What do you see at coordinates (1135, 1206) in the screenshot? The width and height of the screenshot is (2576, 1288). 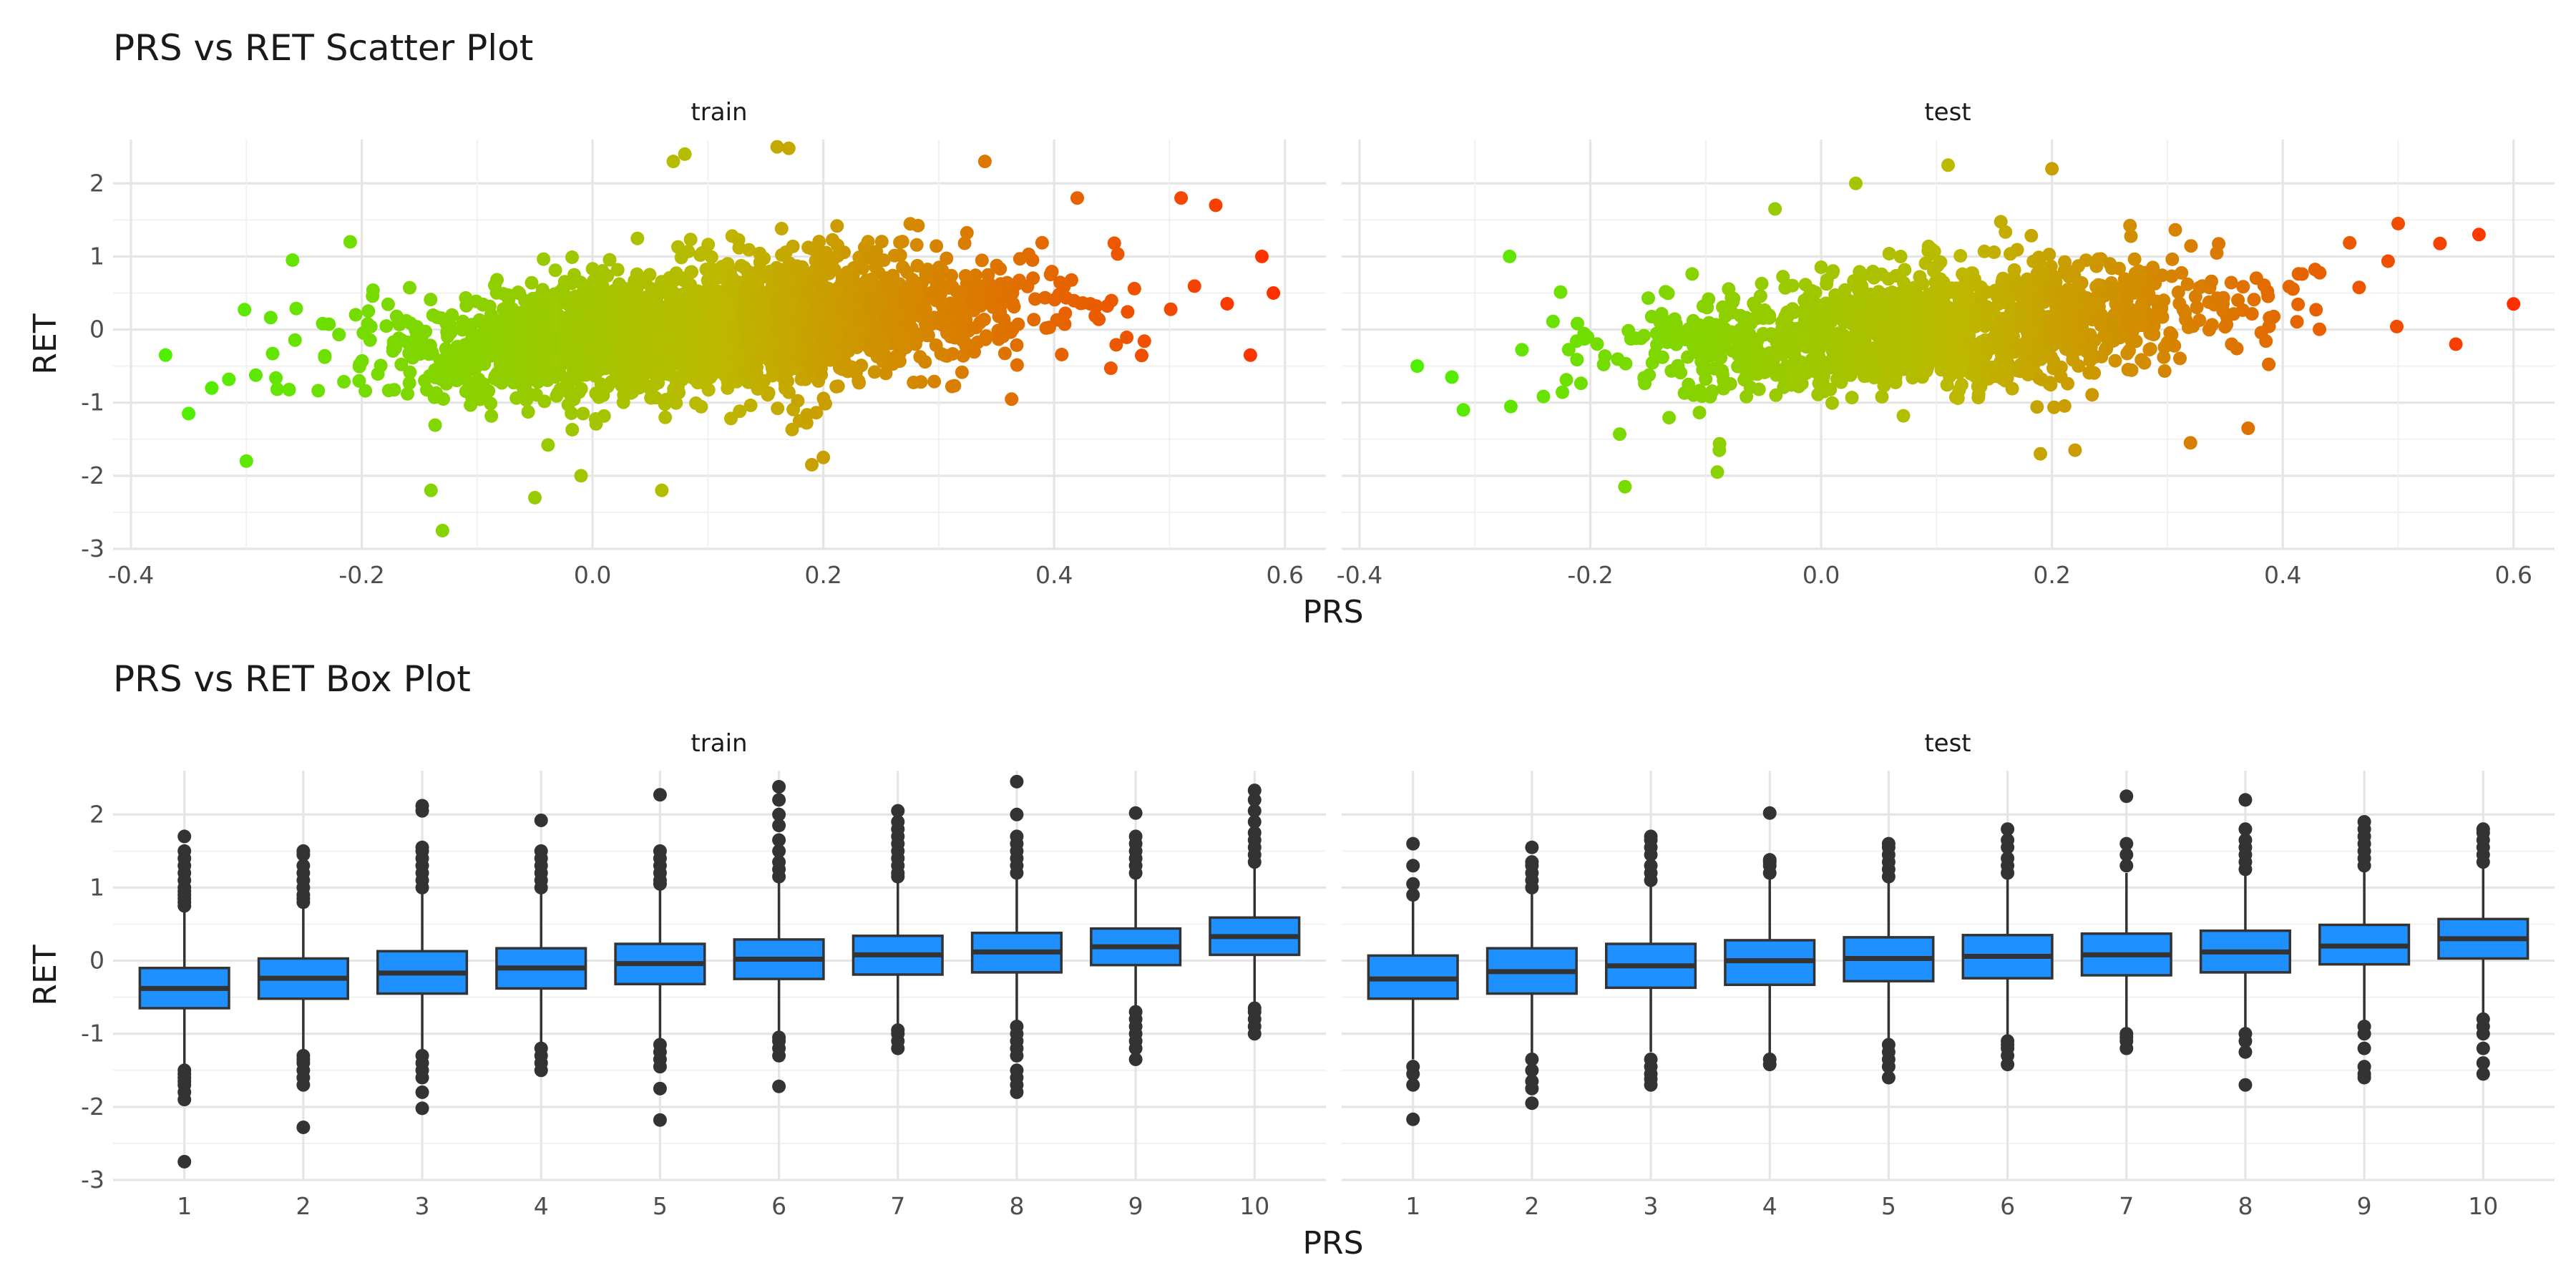 I see `x-tick-label: 9` at bounding box center [1135, 1206].